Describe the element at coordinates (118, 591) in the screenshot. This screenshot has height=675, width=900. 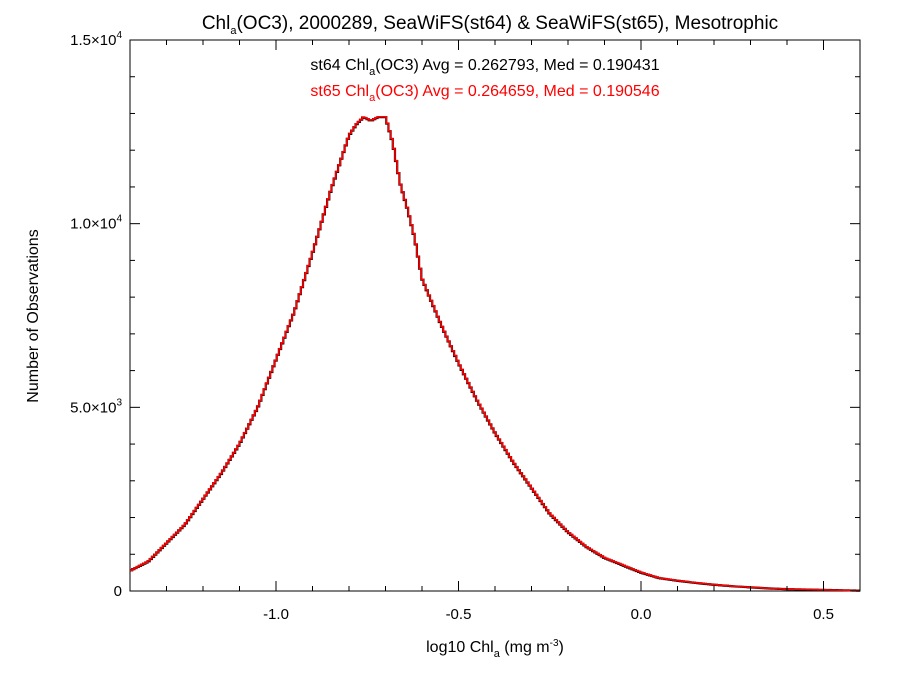
I see `y-tick-label-0: 0` at that location.